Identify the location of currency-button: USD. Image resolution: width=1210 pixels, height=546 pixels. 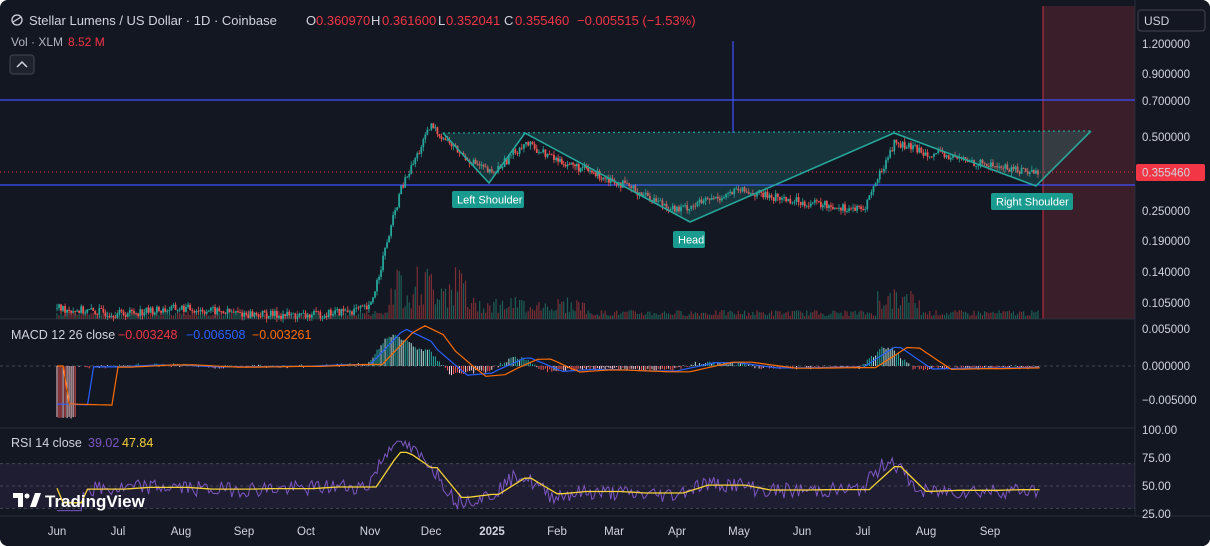
(1171, 20).